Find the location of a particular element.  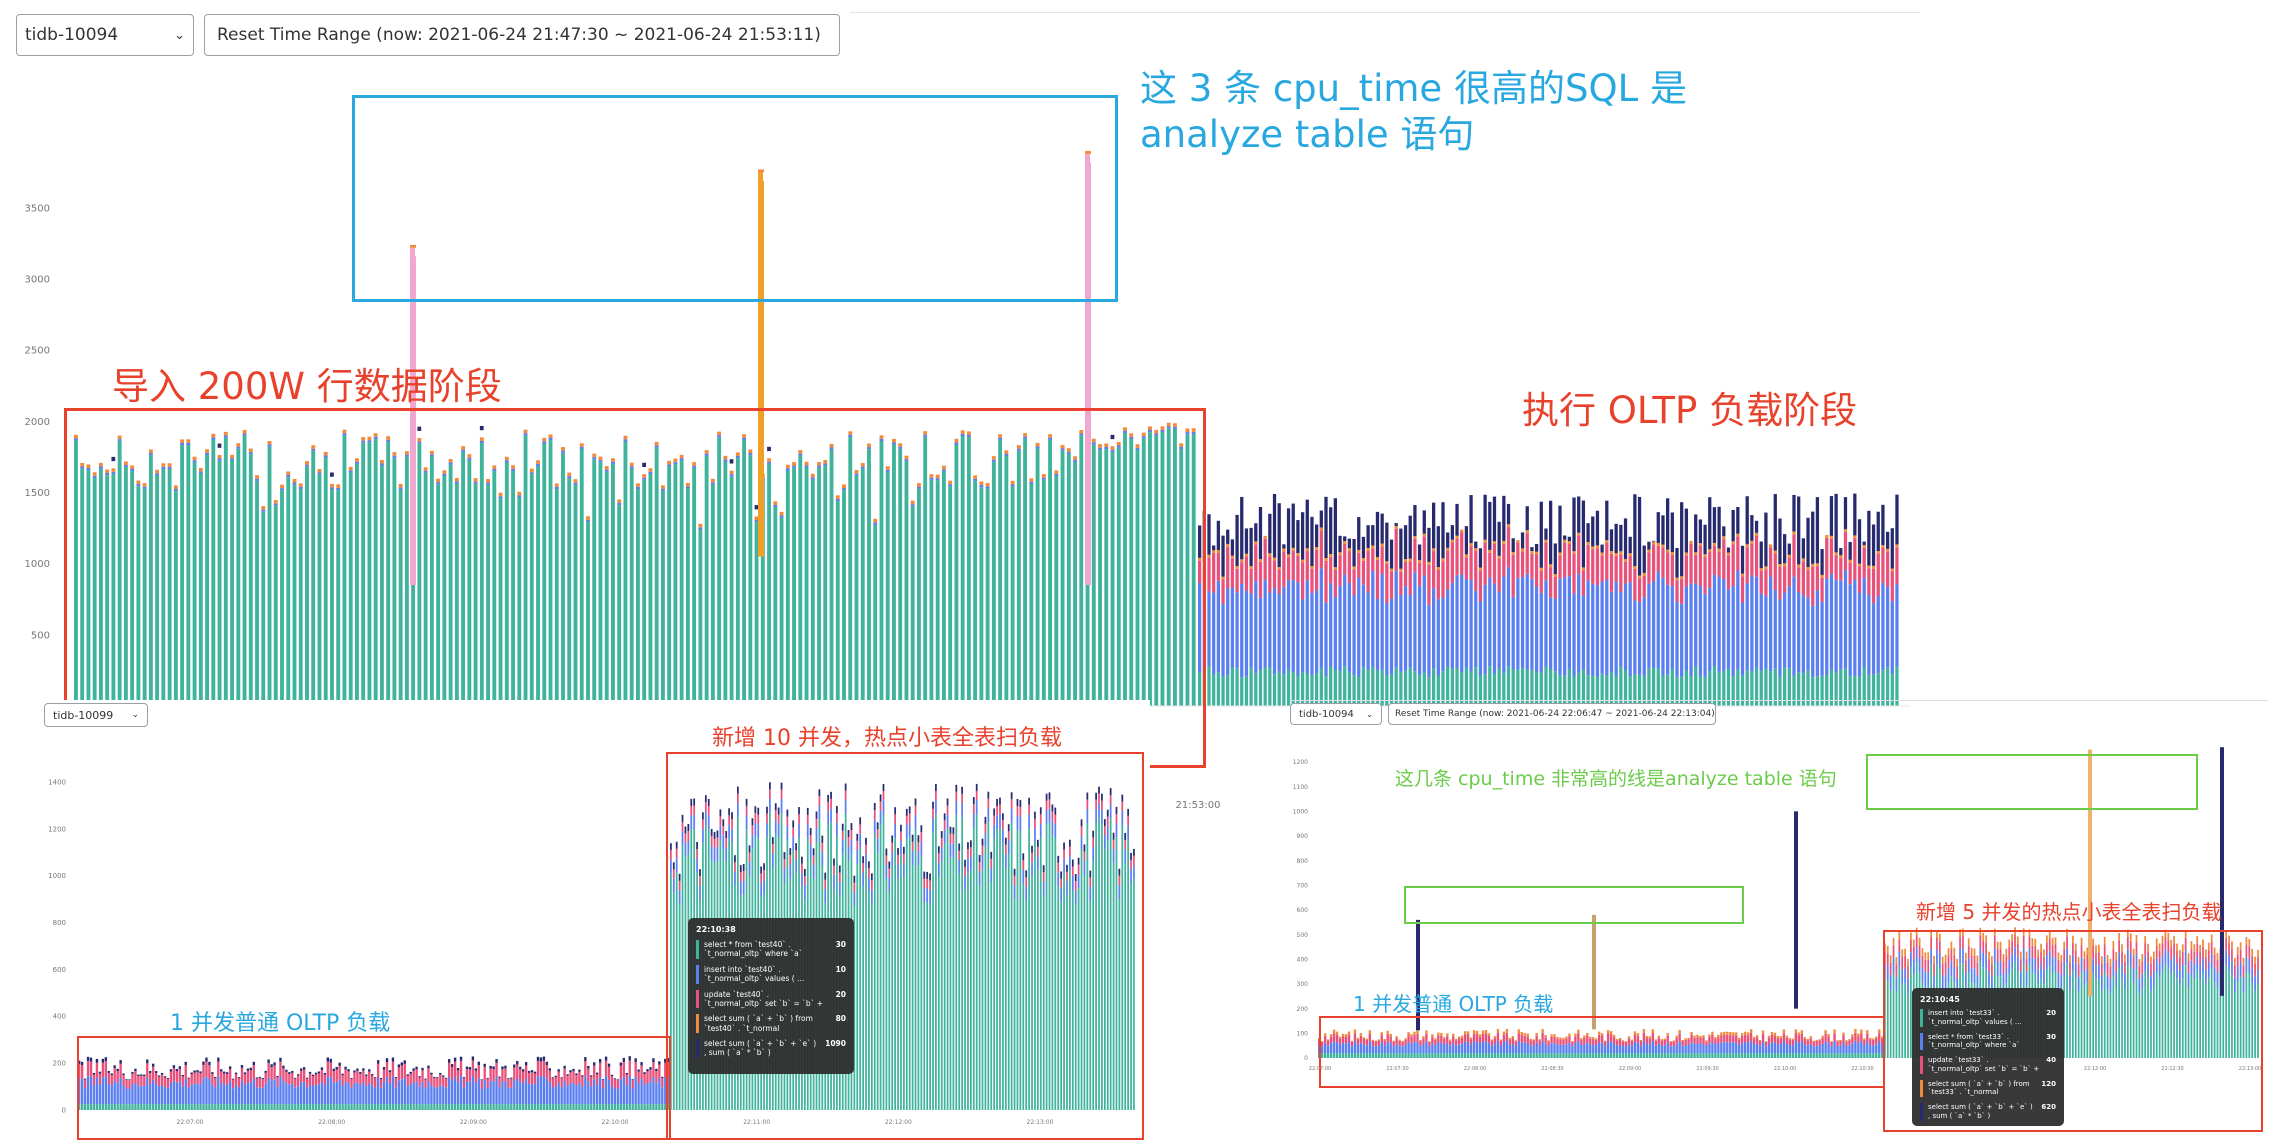

bl-instance-select: tidb-10099 ⌄ is located at coordinates (96, 715).